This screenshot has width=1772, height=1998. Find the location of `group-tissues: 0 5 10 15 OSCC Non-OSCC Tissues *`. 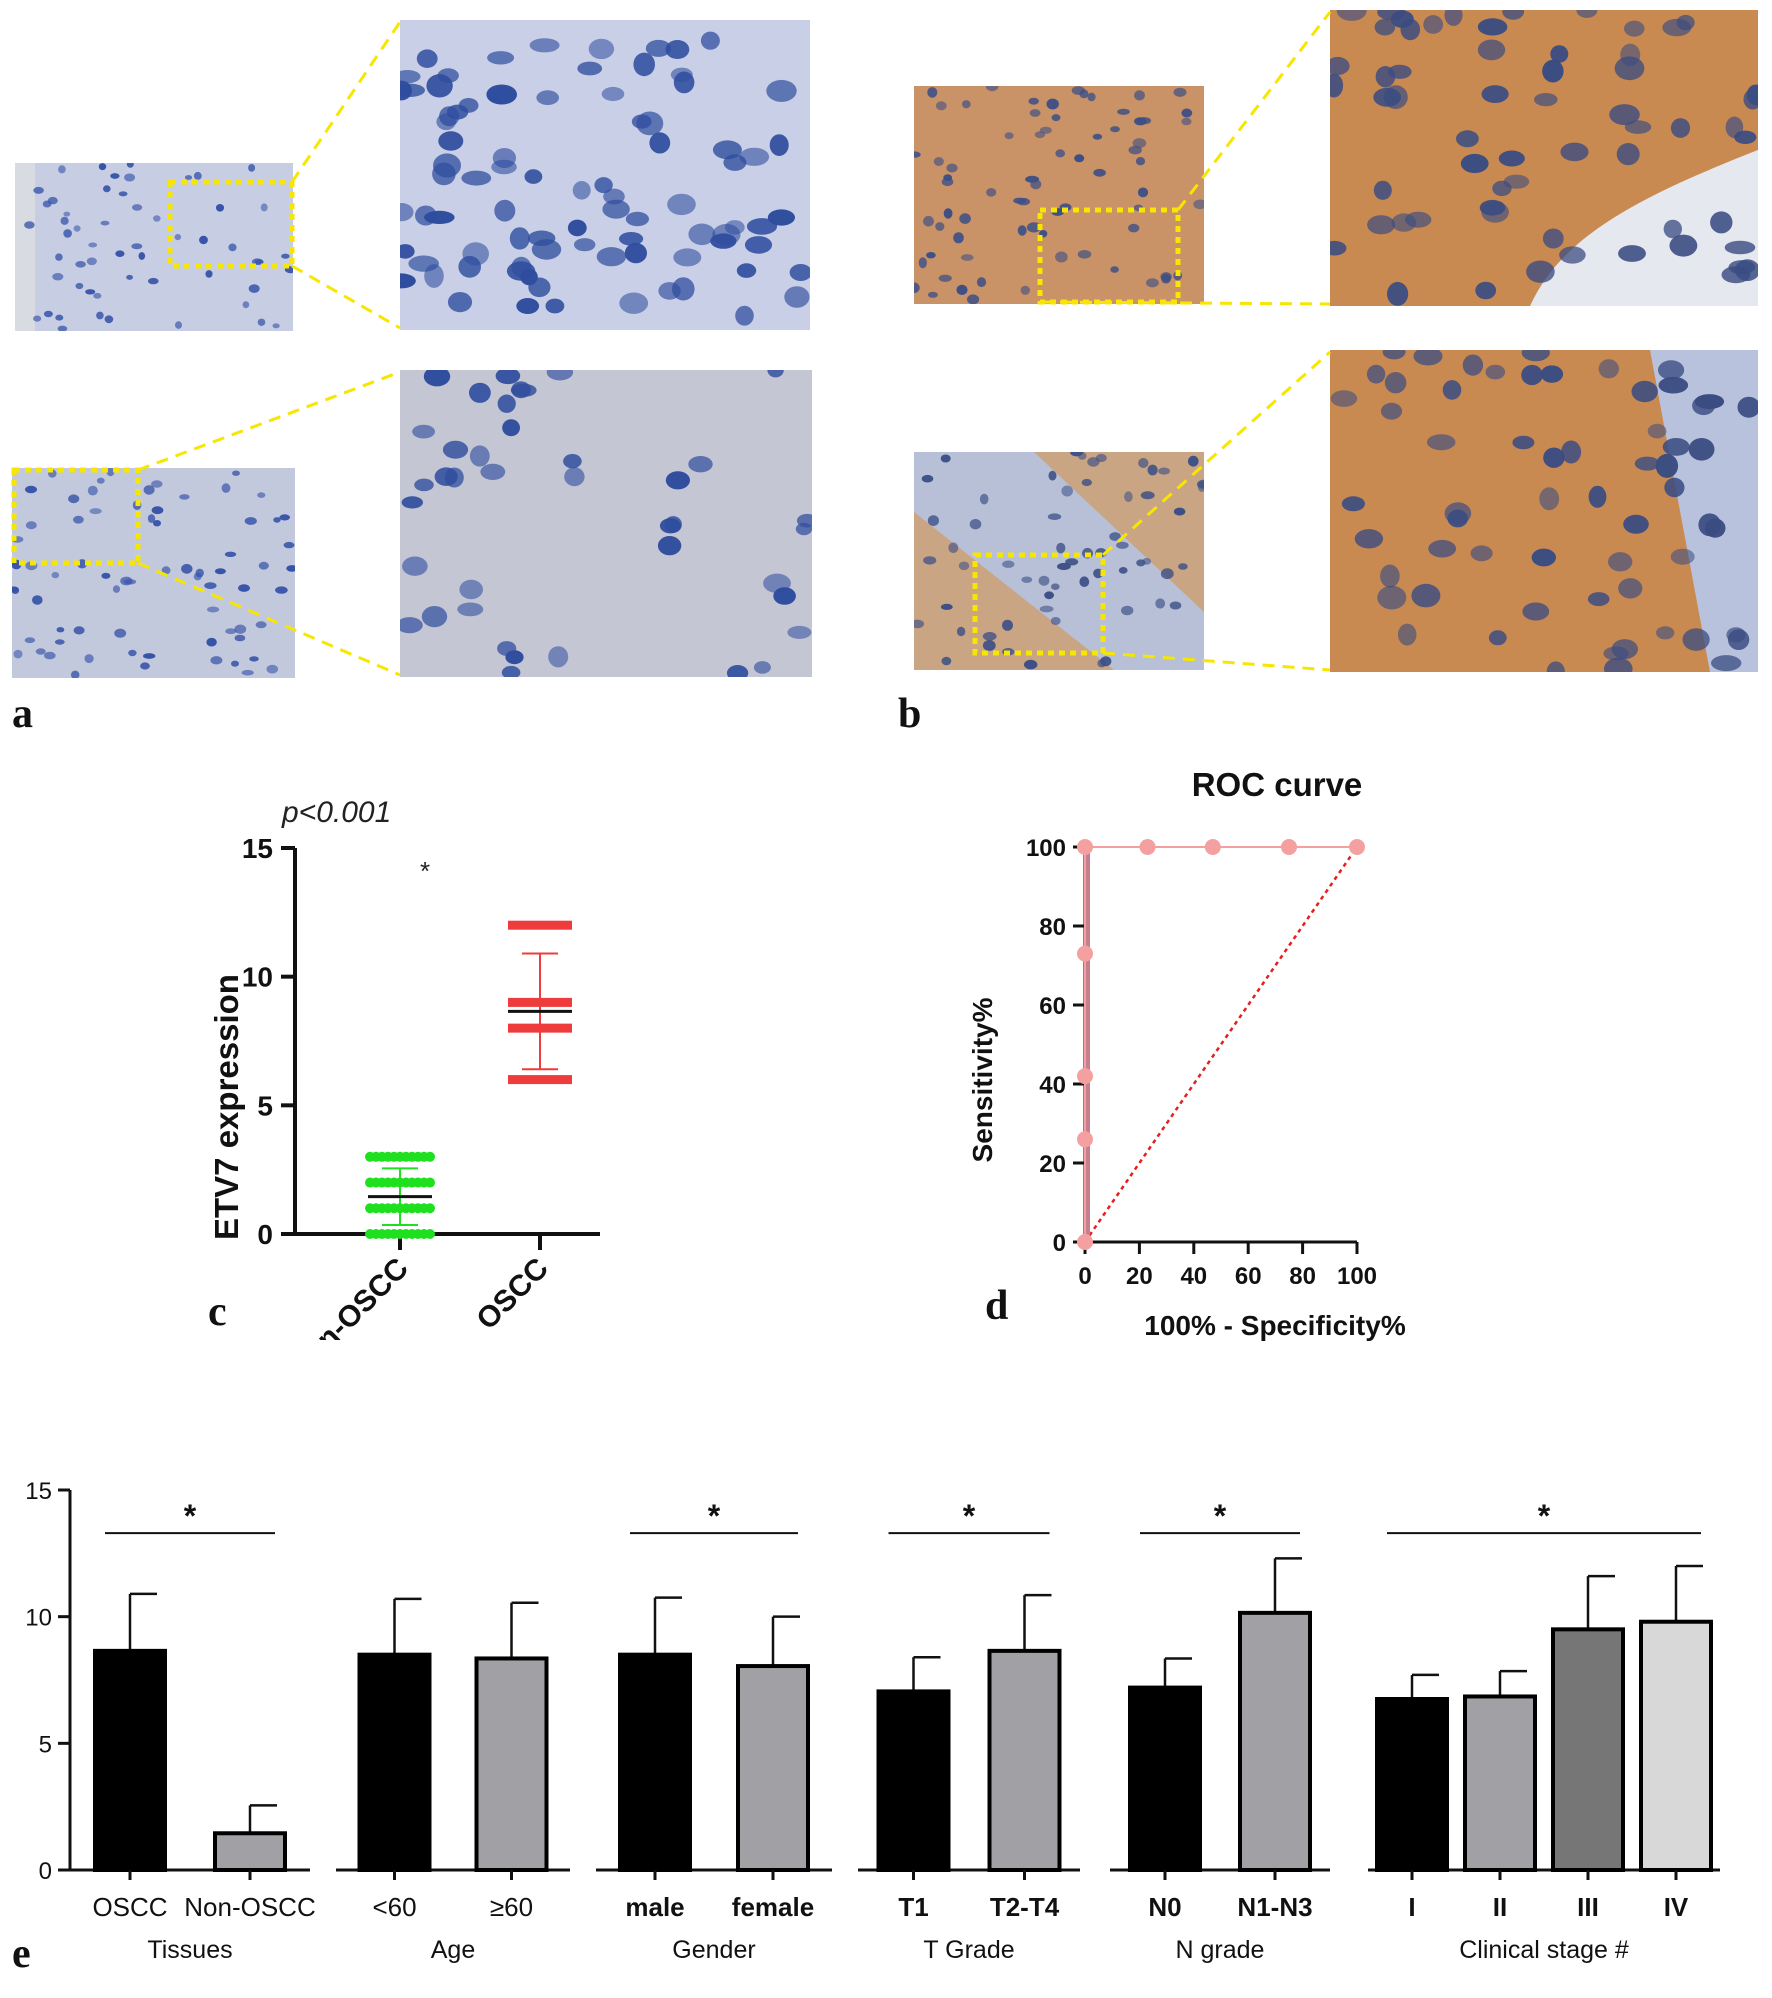

group-tissues: 0 5 10 15 OSCC Non-OSCC Tissues * is located at coordinates (170, 1721).